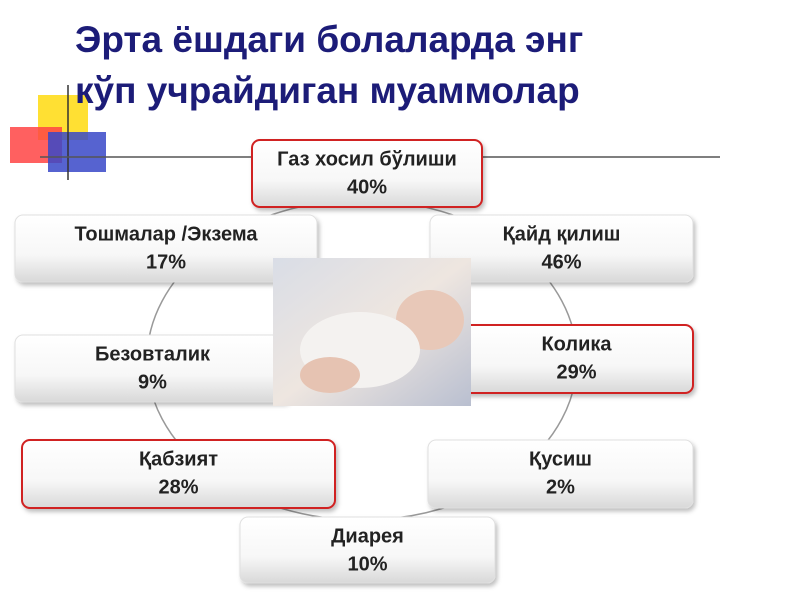  Describe the element at coordinates (576, 359) in the screenshot. I see `node: Колика 29%` at that location.